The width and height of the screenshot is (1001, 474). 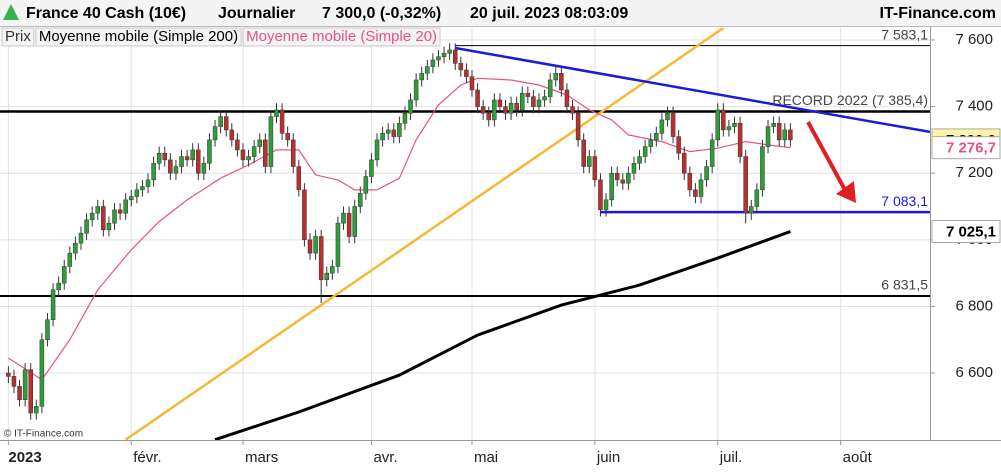 What do you see at coordinates (974, 172) in the screenshot?
I see `y-tick-label: 7 200` at bounding box center [974, 172].